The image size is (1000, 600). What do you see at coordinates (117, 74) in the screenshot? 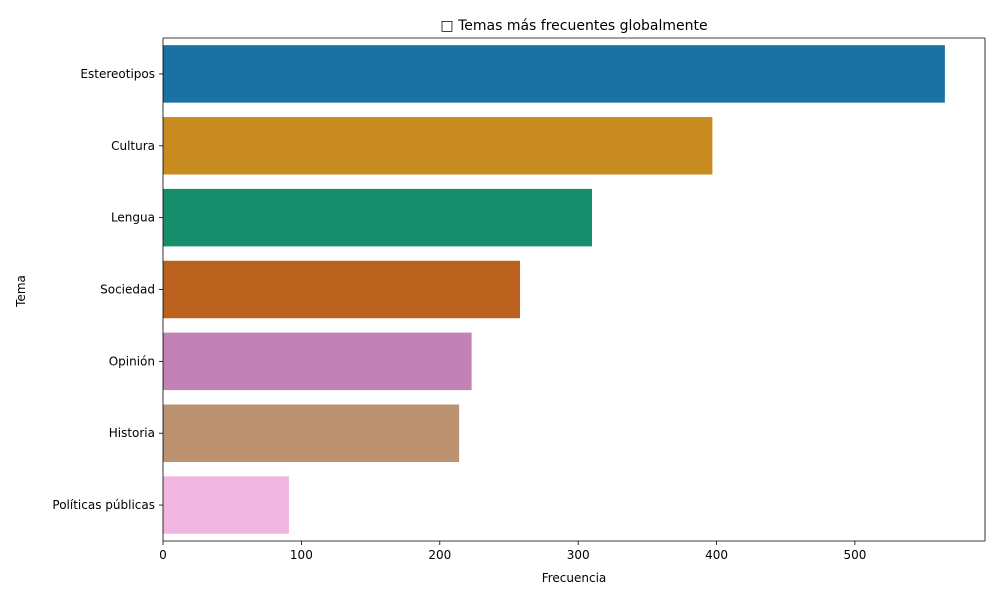
I see `y-tick-label: Estereotipos` at bounding box center [117, 74].